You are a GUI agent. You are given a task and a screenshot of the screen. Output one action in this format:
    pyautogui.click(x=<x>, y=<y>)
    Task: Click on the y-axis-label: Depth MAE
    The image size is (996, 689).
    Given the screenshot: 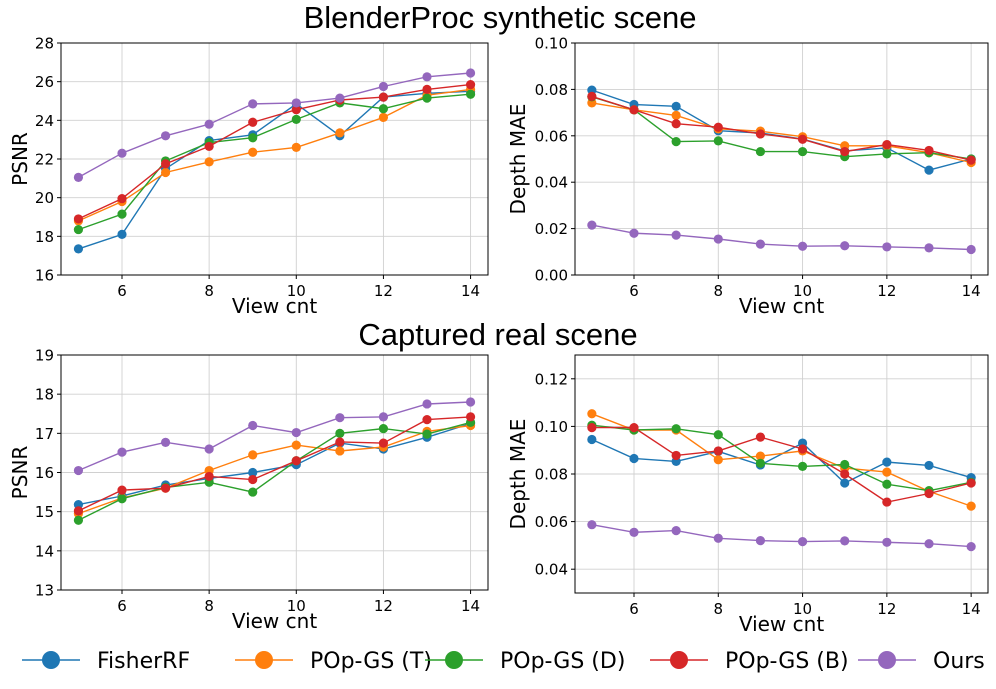 What is the action you would take?
    pyautogui.click(x=518, y=159)
    